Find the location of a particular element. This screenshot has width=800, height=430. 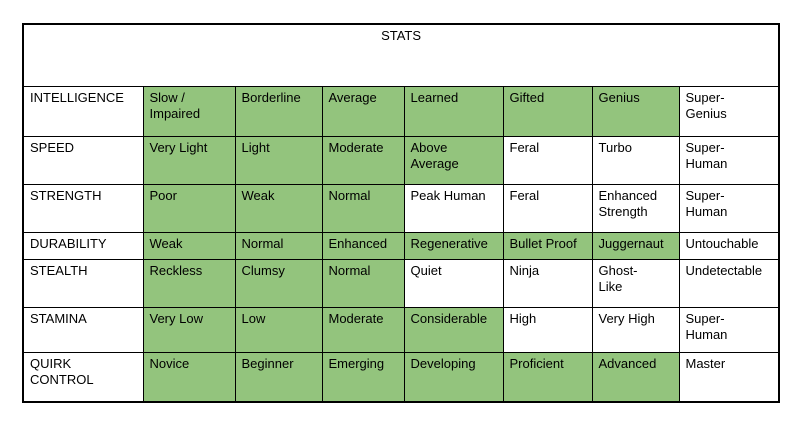

stat-cell: Super- Genius is located at coordinates (729, 111).